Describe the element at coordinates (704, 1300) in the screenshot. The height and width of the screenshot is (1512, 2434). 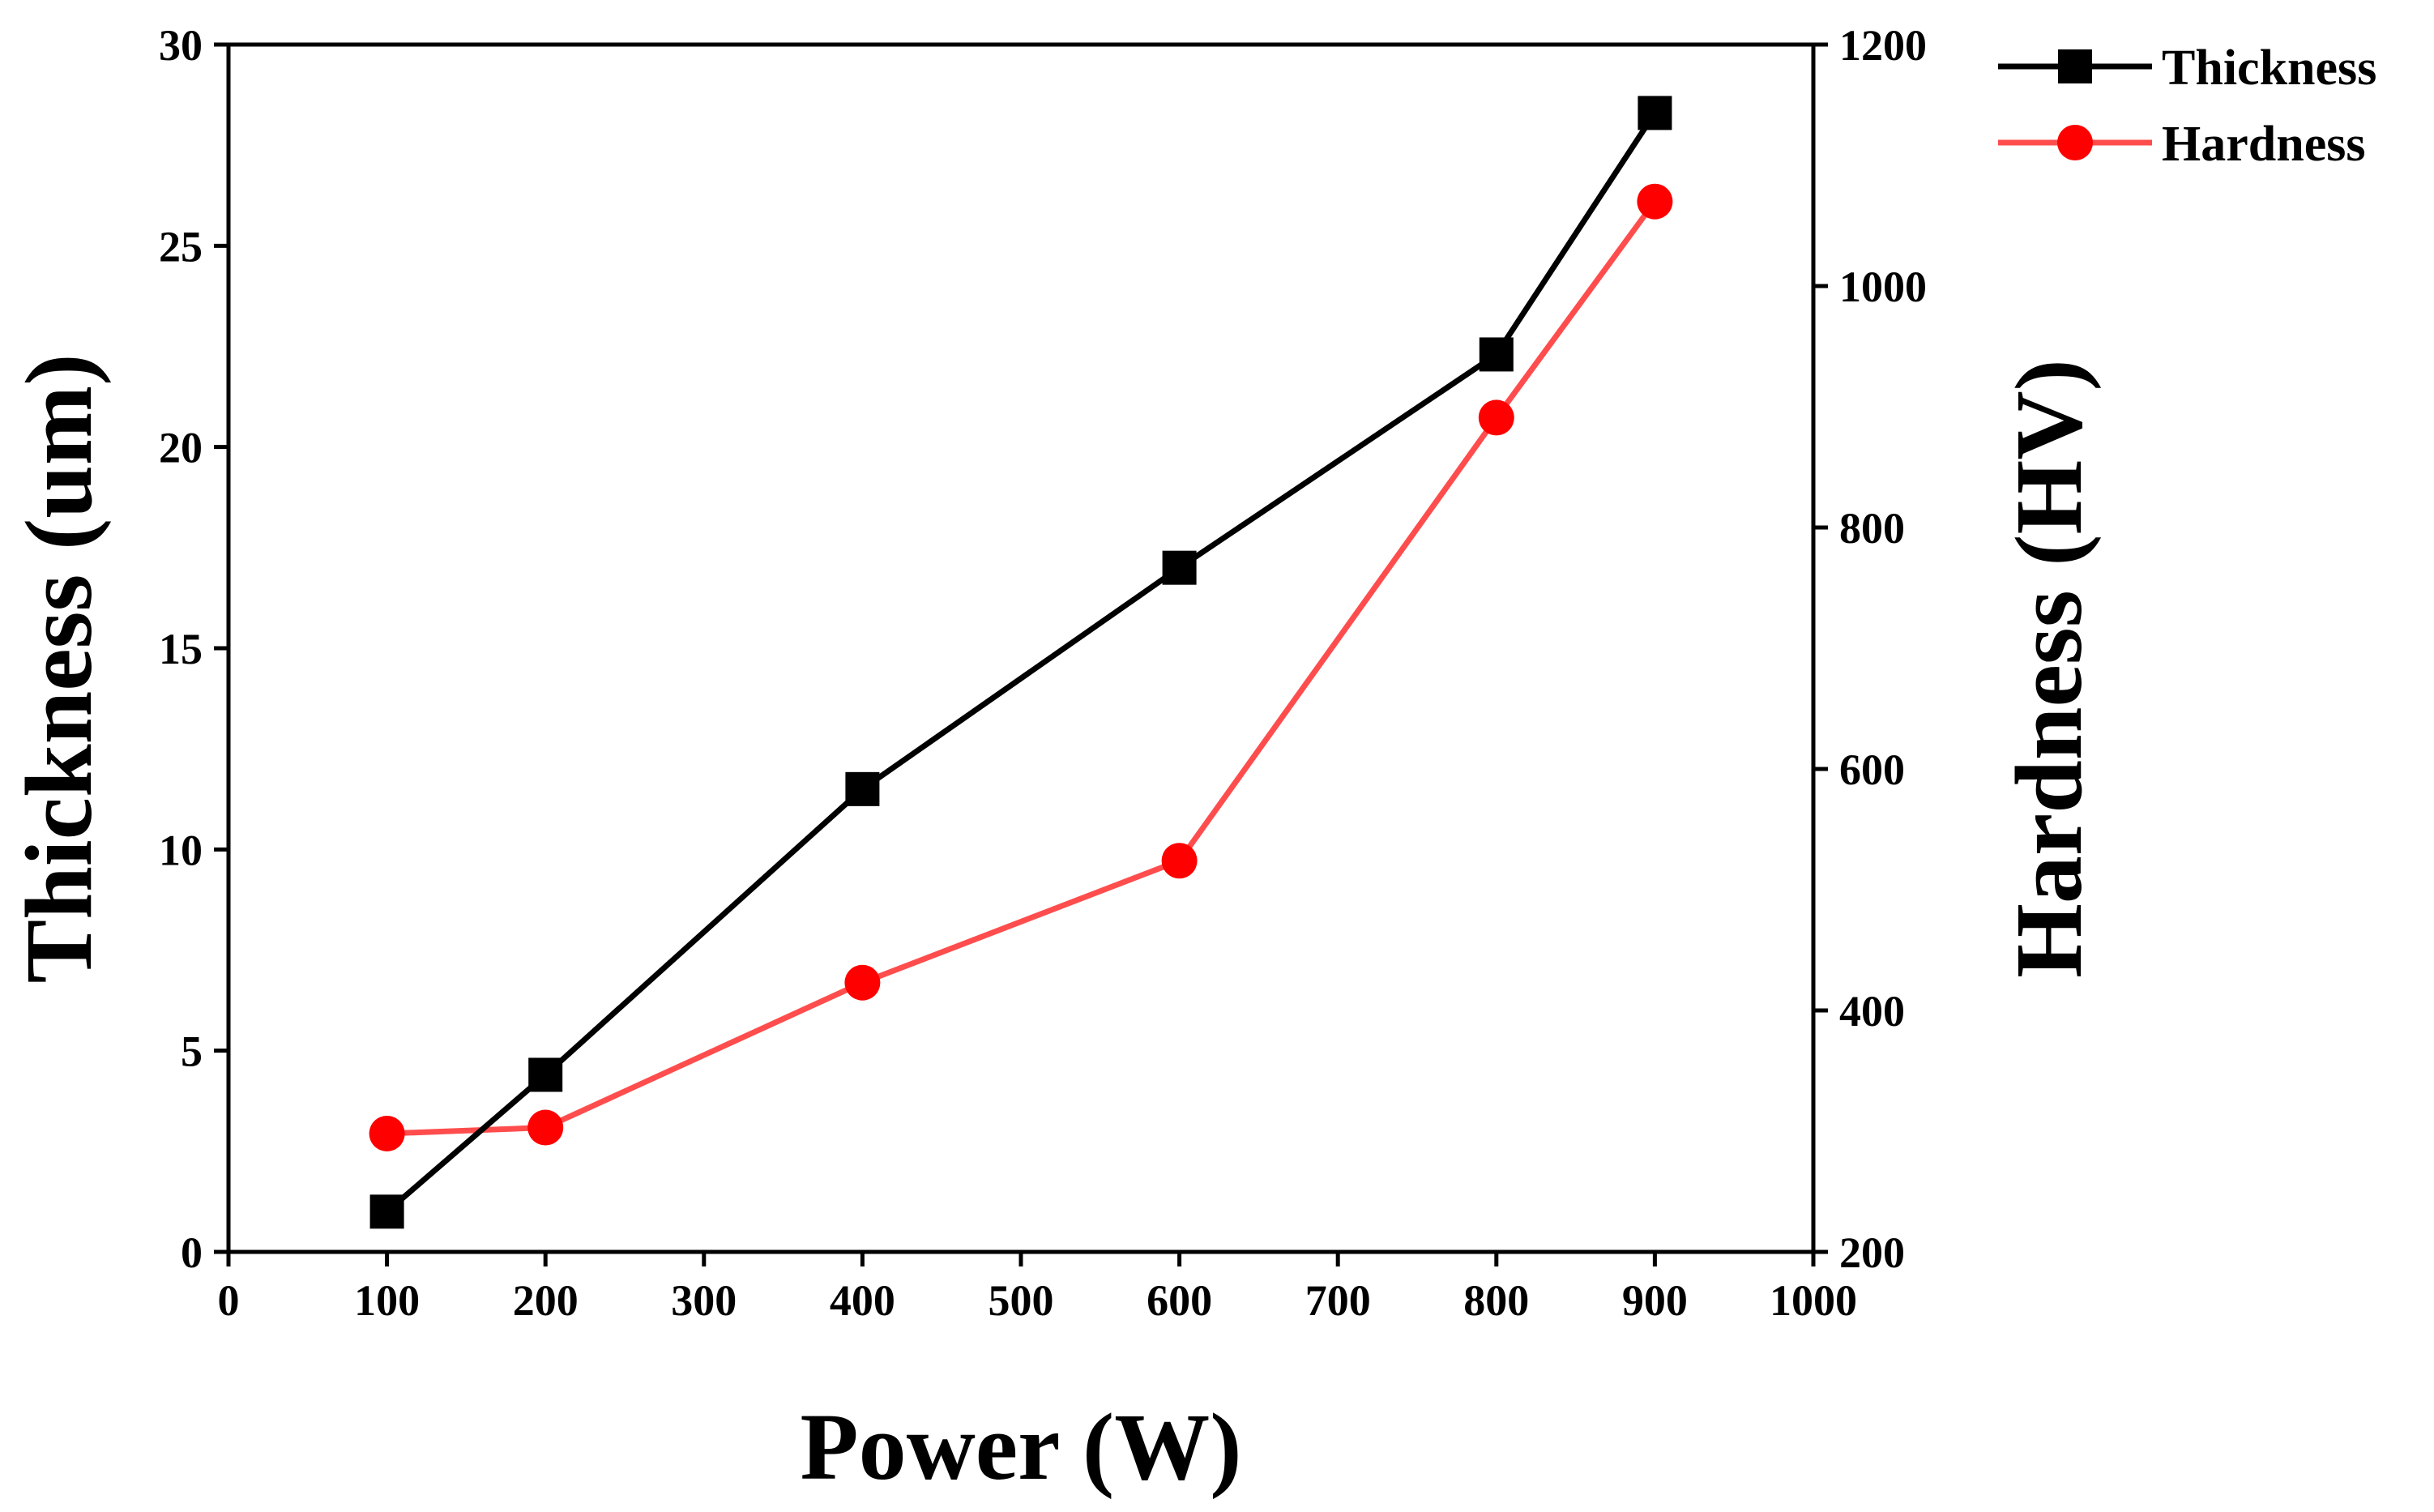
I see `x-tick-label: 300` at that location.